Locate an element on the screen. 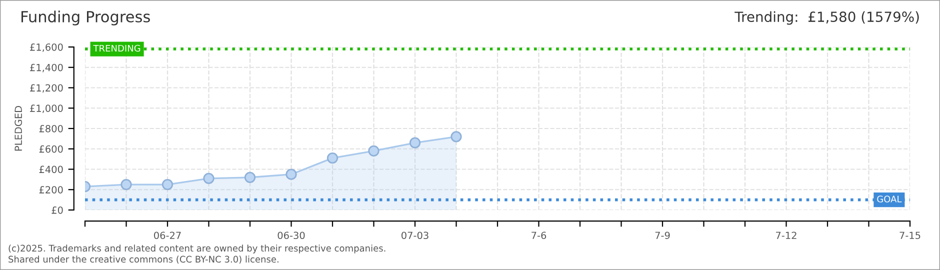 The image size is (940, 270). text: Trending: £1,580 (1579%) is located at coordinates (826, 18).